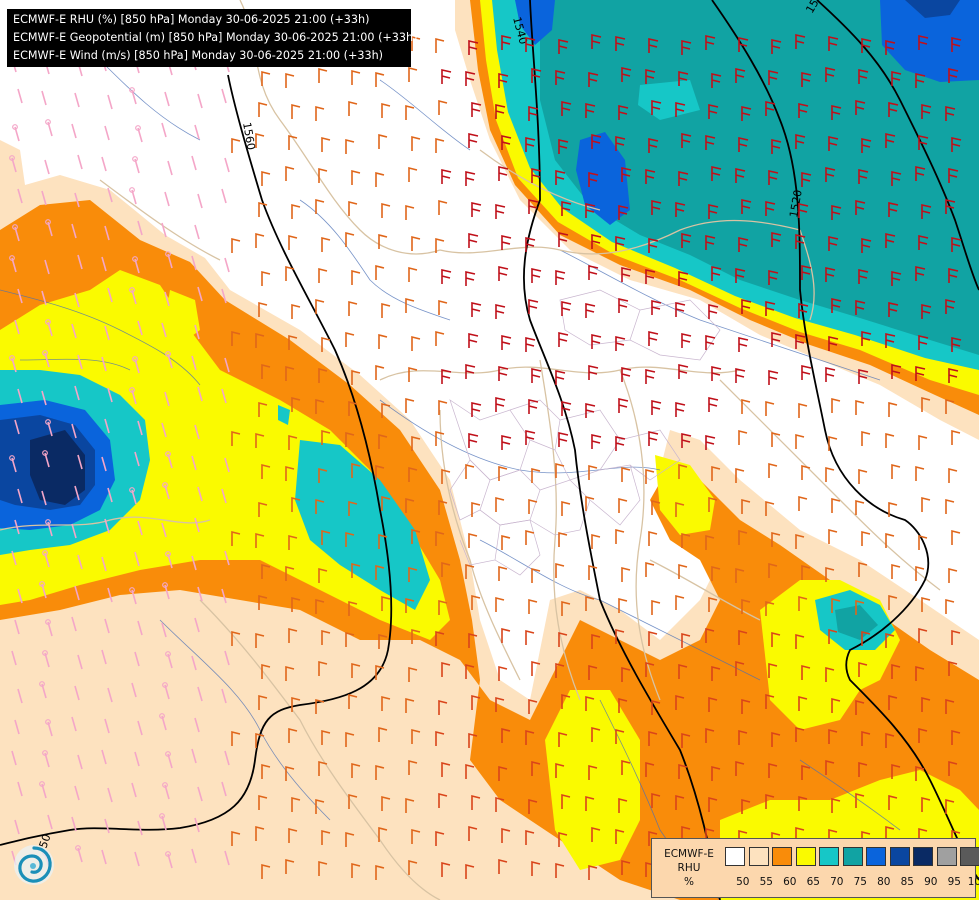 The height and width of the screenshot is (900, 979). I want to click on legend-label: 50, so click(743, 882).